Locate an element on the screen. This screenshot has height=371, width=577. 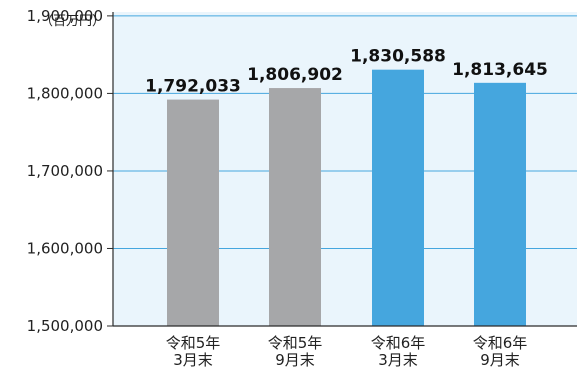
y-tick-label: 1,500,000 is located at coordinates (65, 326).